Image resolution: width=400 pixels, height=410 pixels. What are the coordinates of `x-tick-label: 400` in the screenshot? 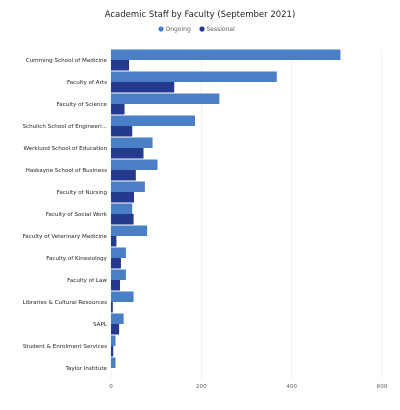 It's located at (291, 387).